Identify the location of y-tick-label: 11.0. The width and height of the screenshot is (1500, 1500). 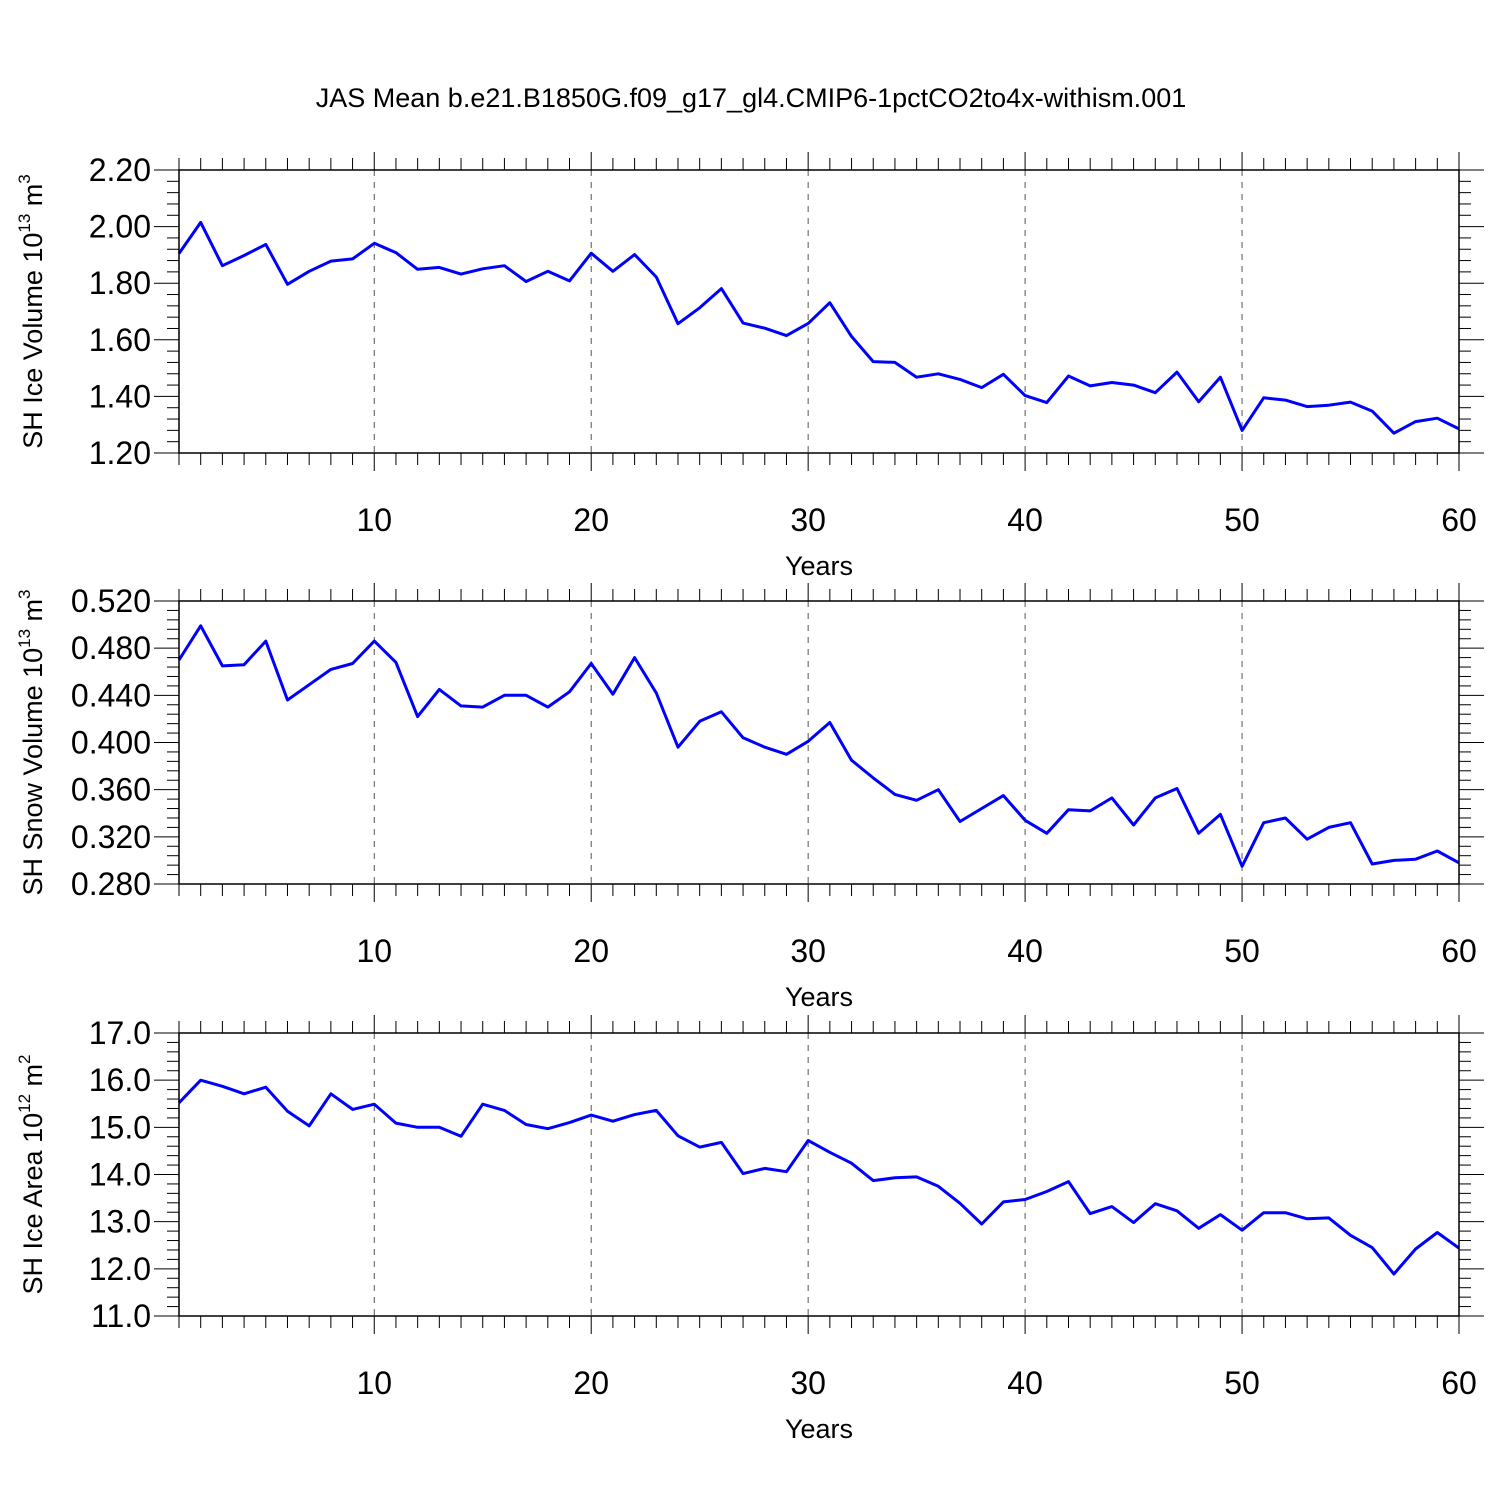
(121, 1316).